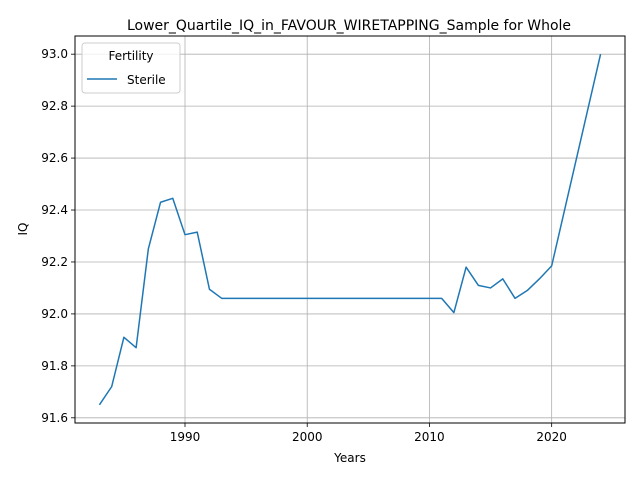 The height and width of the screenshot is (480, 640). What do you see at coordinates (429, 437) in the screenshot?
I see `x-tick-label: 2010` at bounding box center [429, 437].